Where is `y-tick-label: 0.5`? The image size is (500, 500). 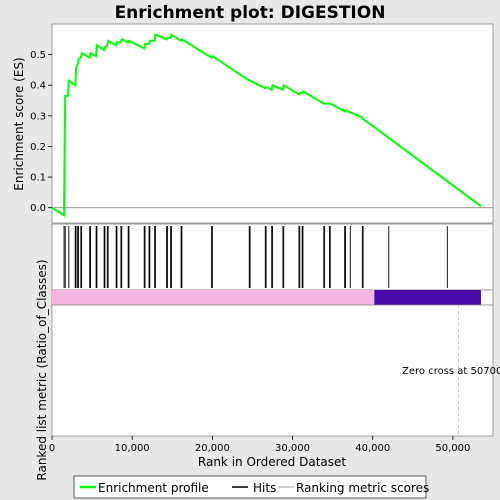 y-tick-label: 0.5 is located at coordinates (38, 55).